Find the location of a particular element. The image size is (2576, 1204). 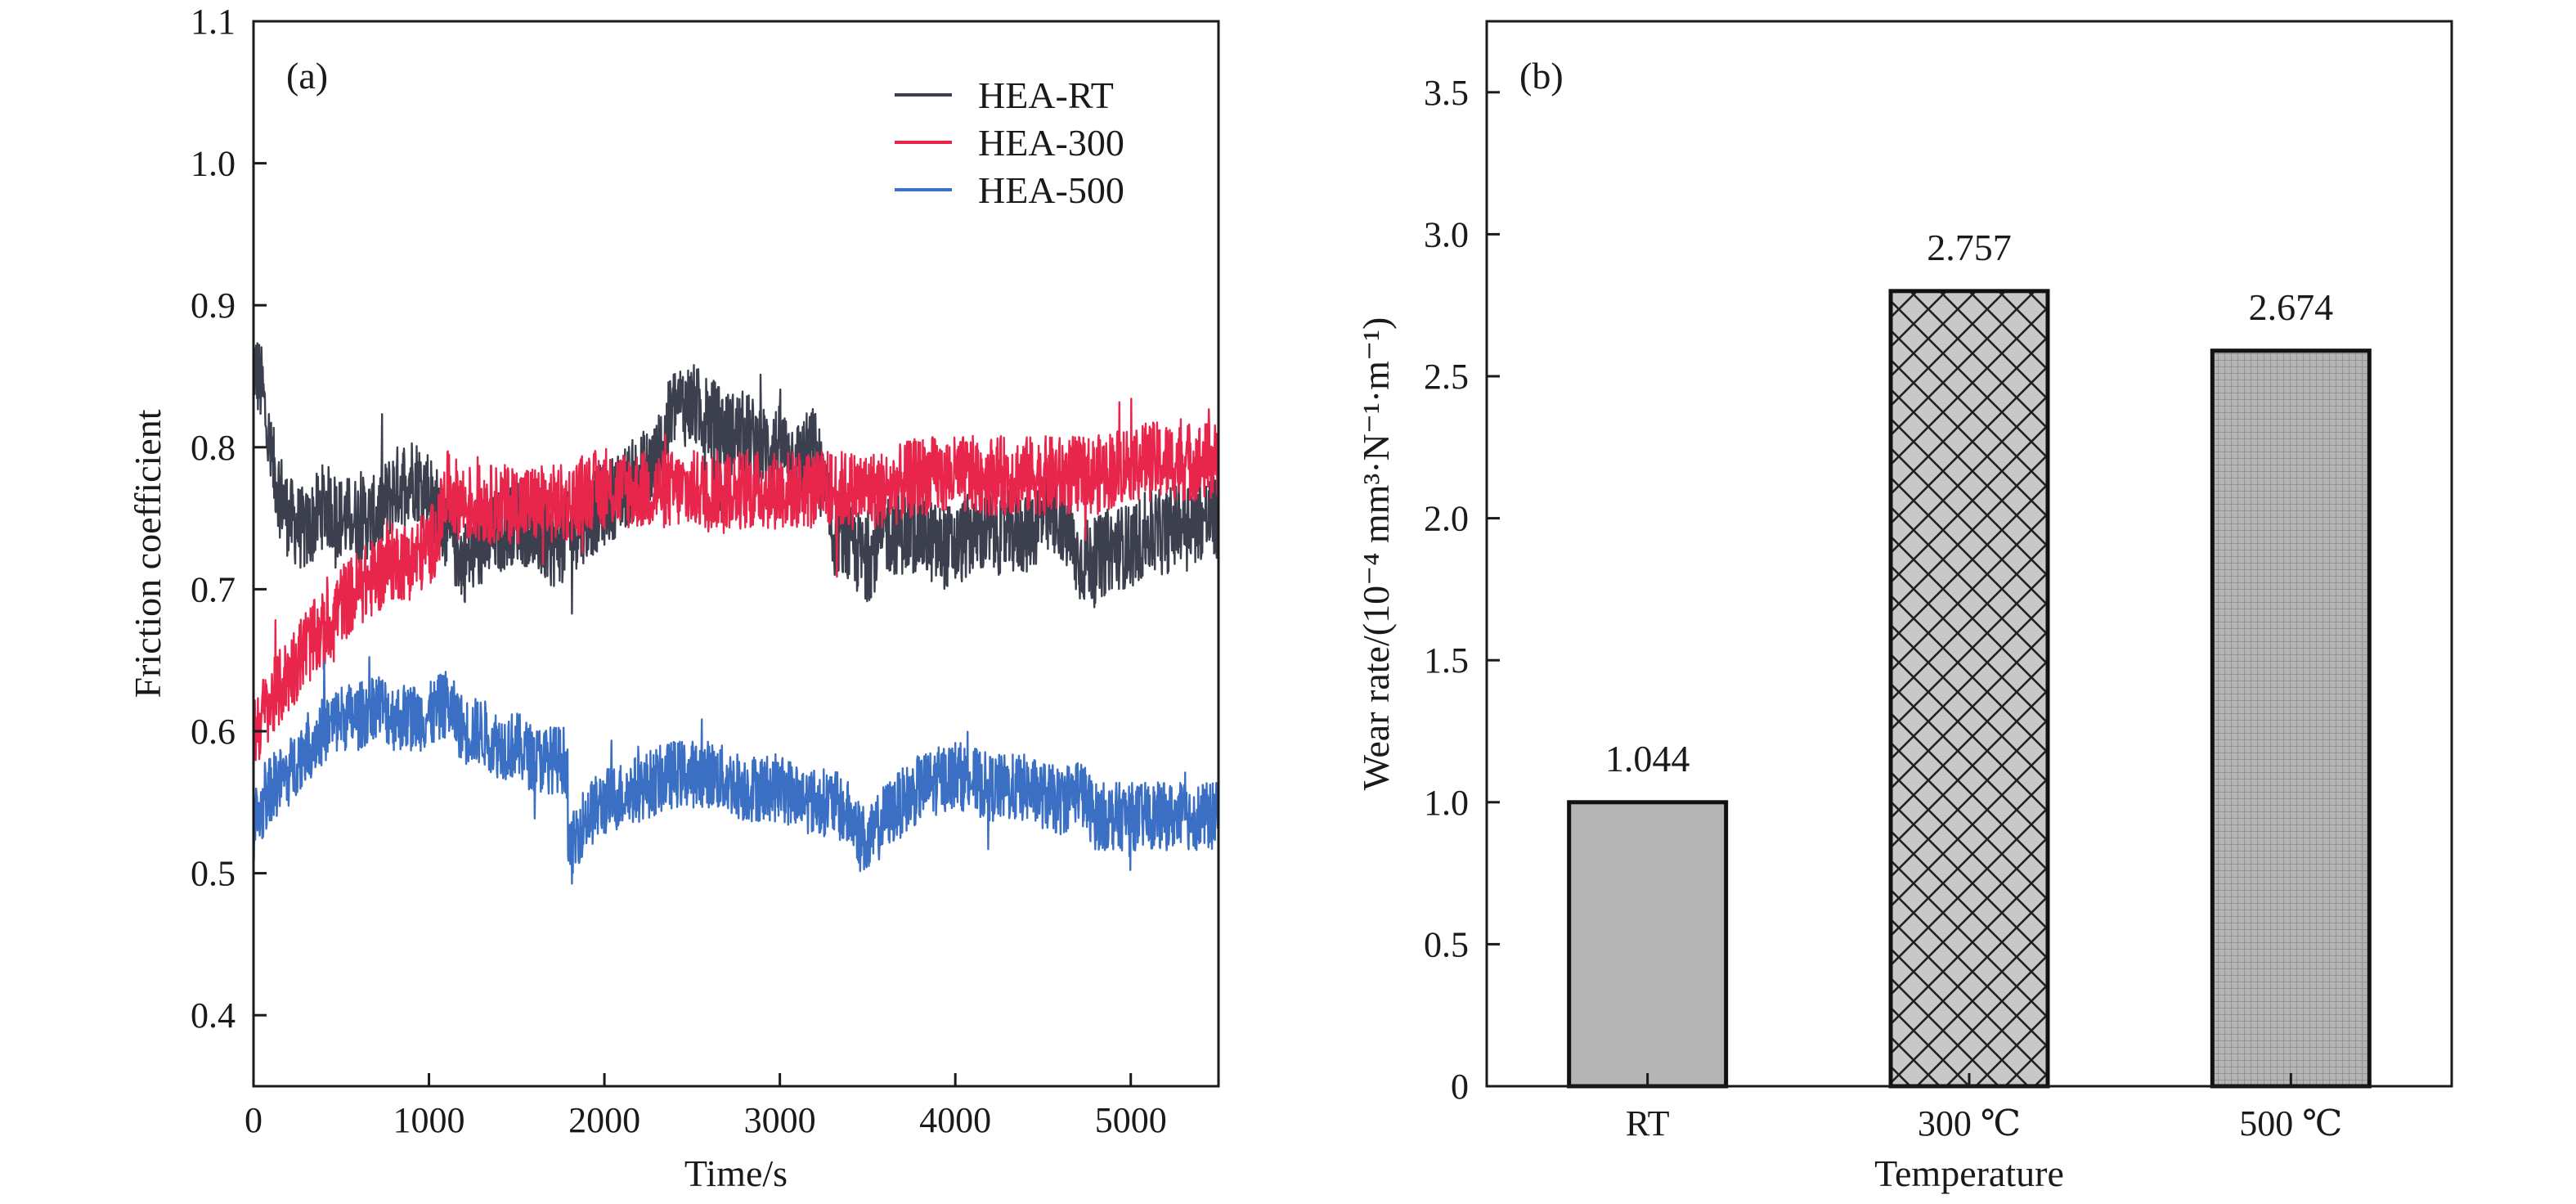

a-y-tick-label: 1.1 is located at coordinates (213, 22).